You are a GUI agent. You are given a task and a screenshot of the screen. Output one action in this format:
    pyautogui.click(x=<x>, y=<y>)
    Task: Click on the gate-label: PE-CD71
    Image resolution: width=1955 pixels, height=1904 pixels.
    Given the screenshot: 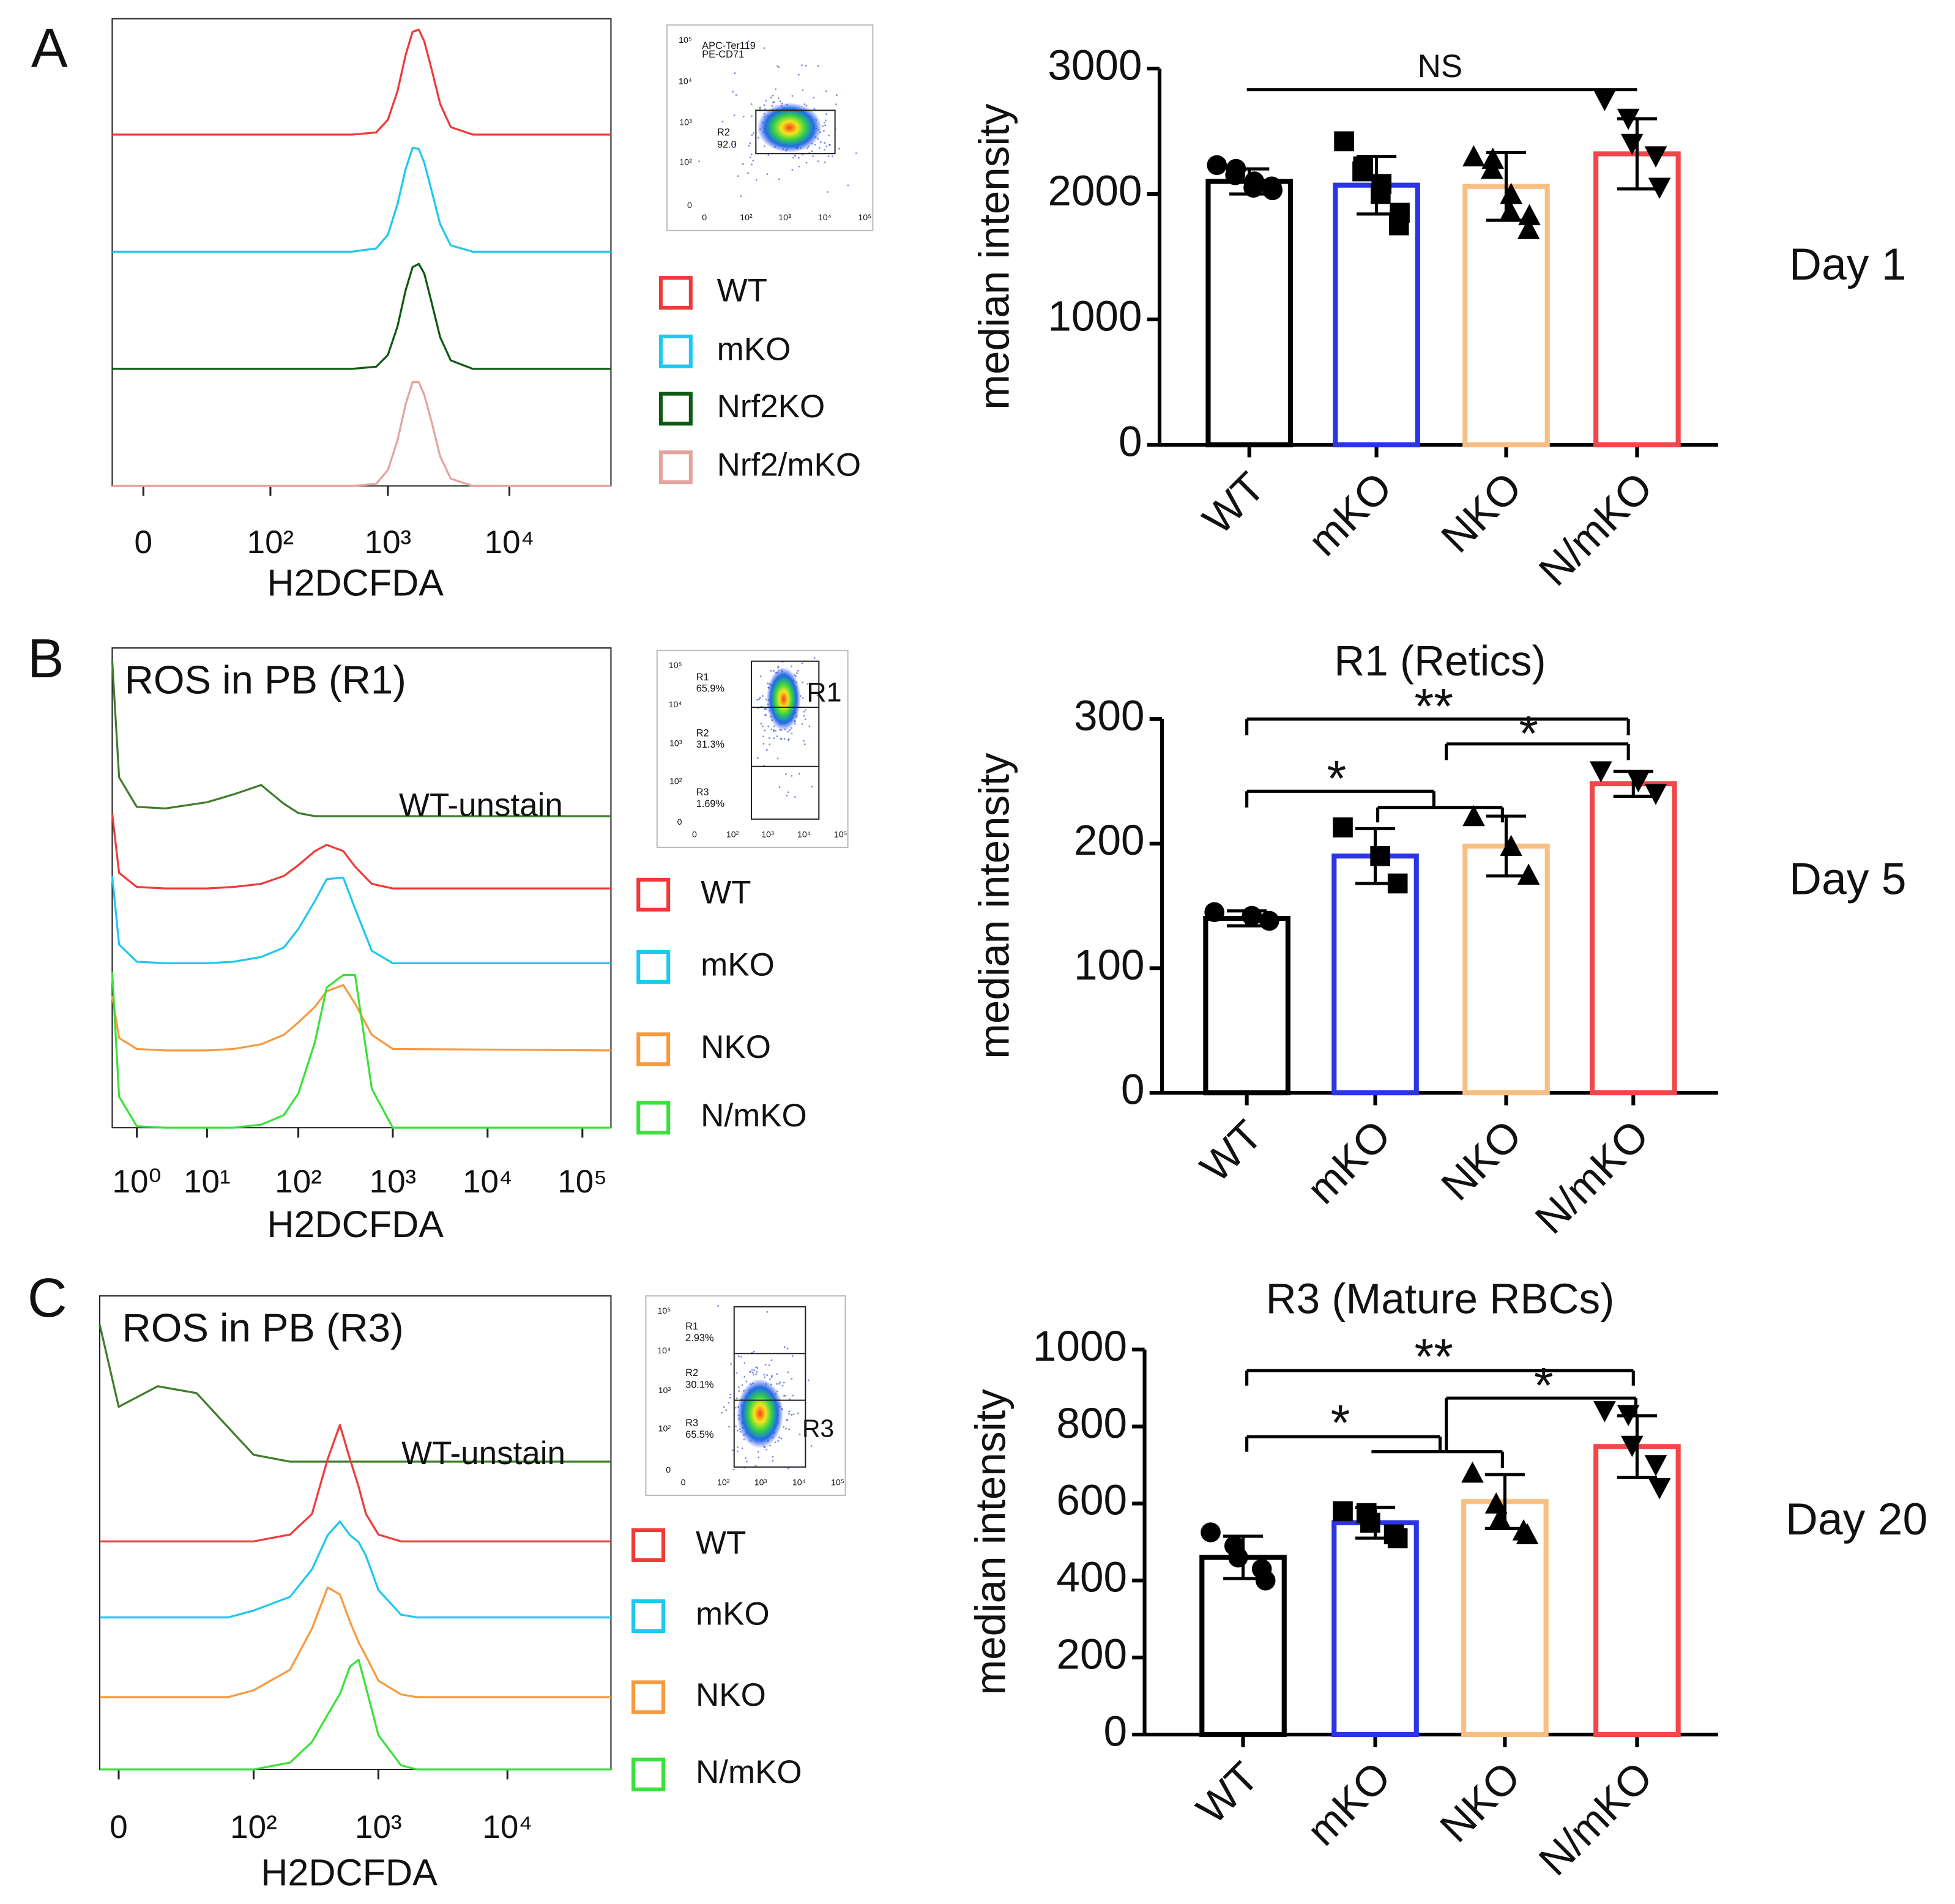 What is the action you would take?
    pyautogui.click(x=723, y=55)
    